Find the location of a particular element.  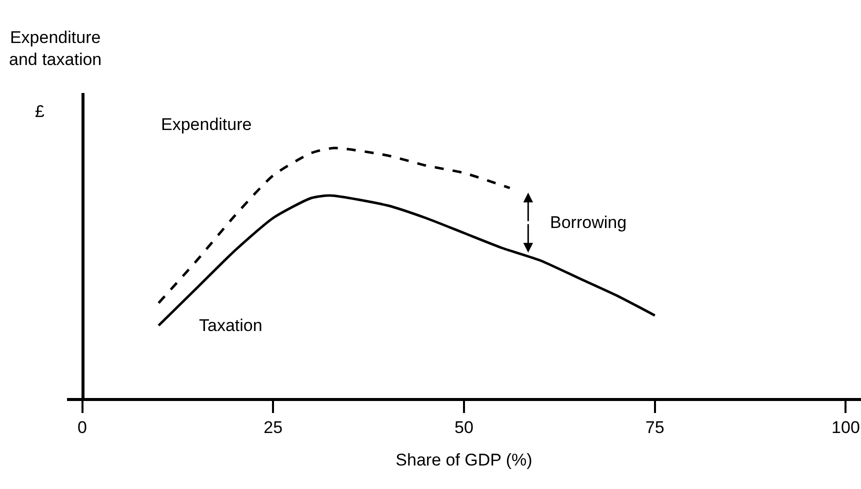

x-tick-label: 100 is located at coordinates (846, 428).